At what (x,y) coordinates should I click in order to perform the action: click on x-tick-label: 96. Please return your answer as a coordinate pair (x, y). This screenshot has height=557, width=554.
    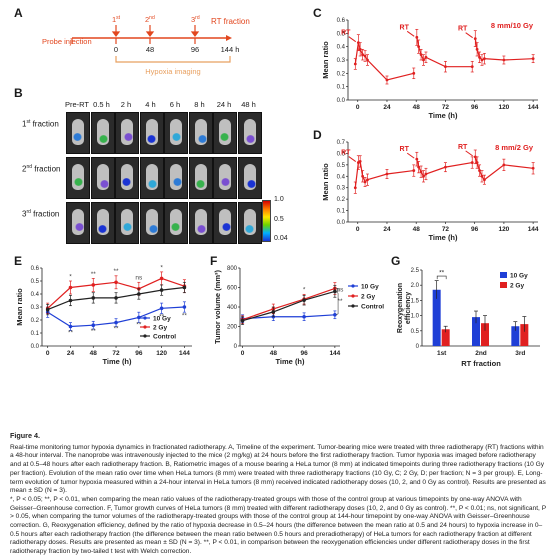
    Looking at the image, I should click on (475, 107).